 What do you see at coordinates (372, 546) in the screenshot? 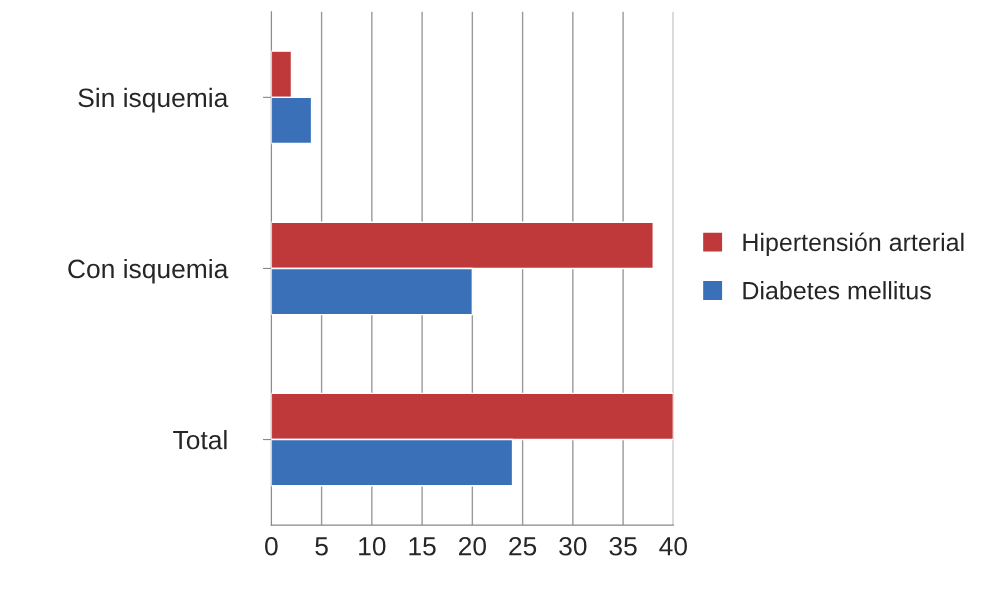
I see `x-tick-label: 10` at bounding box center [372, 546].